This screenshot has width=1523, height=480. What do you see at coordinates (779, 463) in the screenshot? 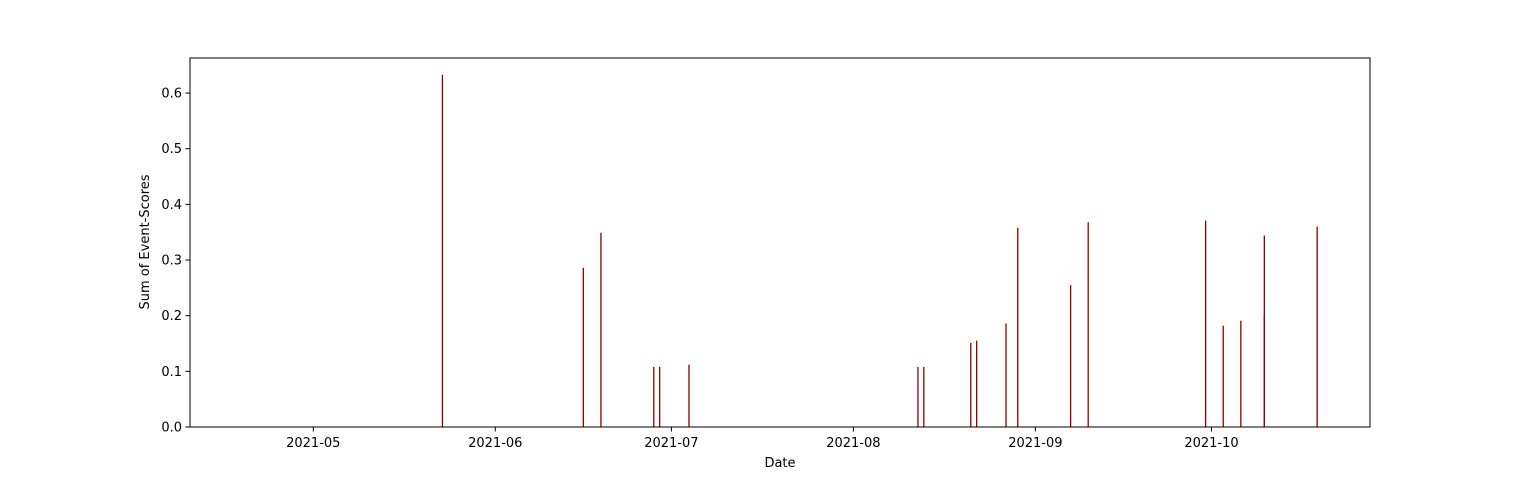
I see `x-axis-label: Date` at bounding box center [779, 463].